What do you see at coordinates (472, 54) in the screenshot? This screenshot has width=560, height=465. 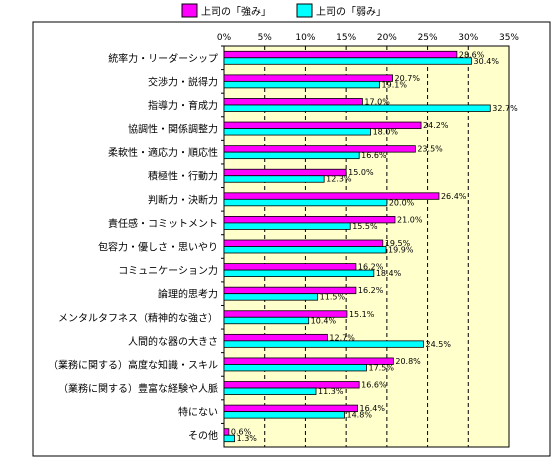 I see `data-label: 28.6%` at bounding box center [472, 54].